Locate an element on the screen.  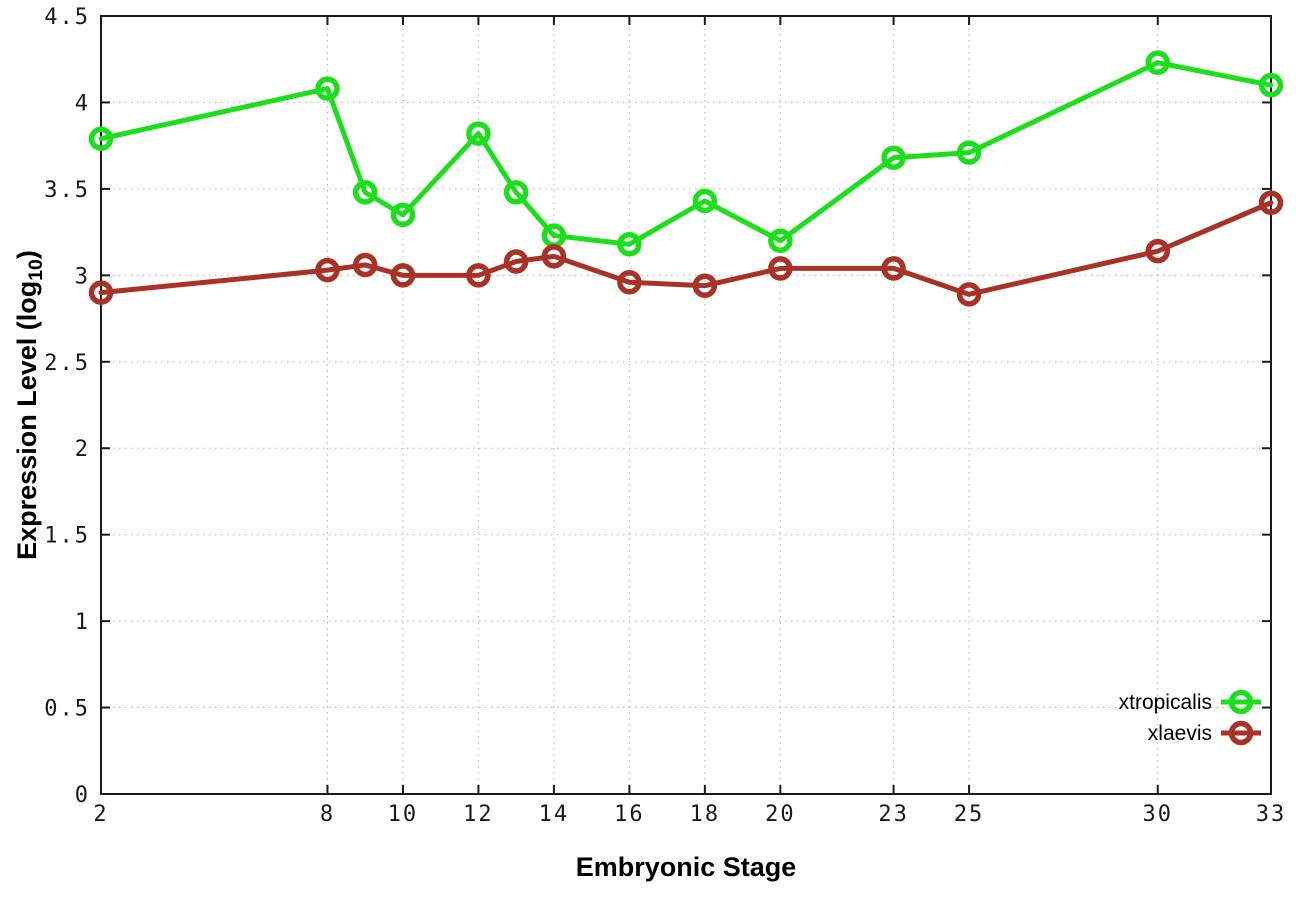
legend: xtropicalis xlaevis is located at coordinates (1190, 717).